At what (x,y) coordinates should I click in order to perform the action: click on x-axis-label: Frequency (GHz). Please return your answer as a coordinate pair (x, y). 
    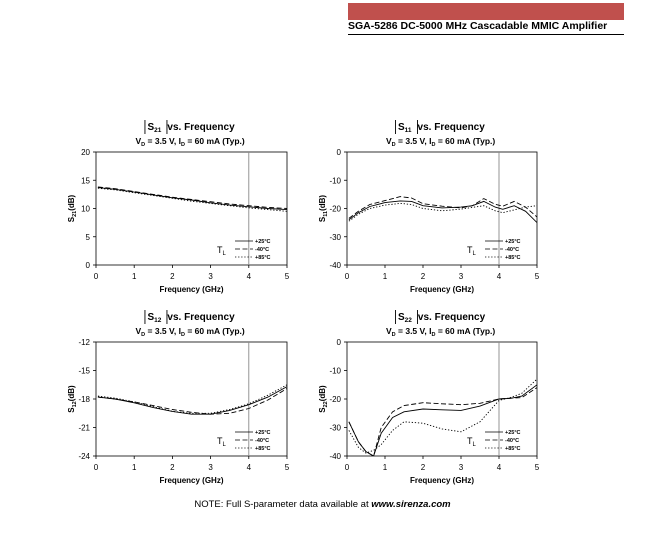
    Looking at the image, I should click on (442, 480).